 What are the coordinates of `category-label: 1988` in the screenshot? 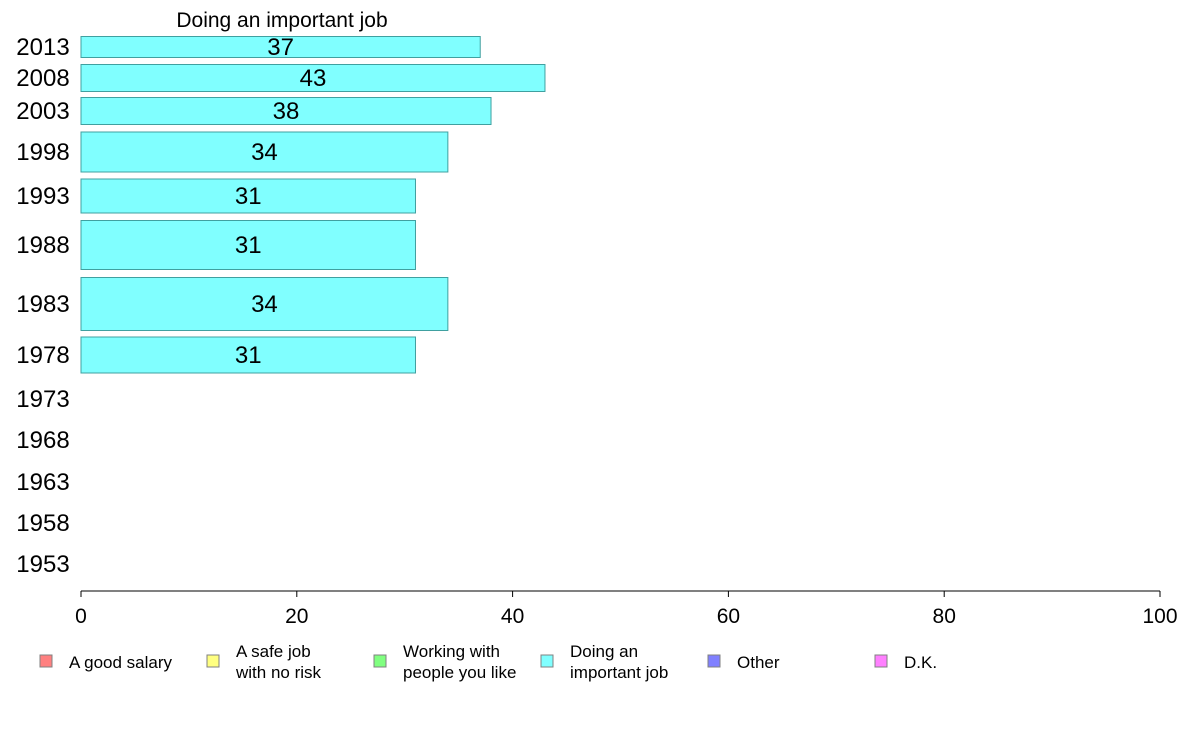 It's located at (42, 245).